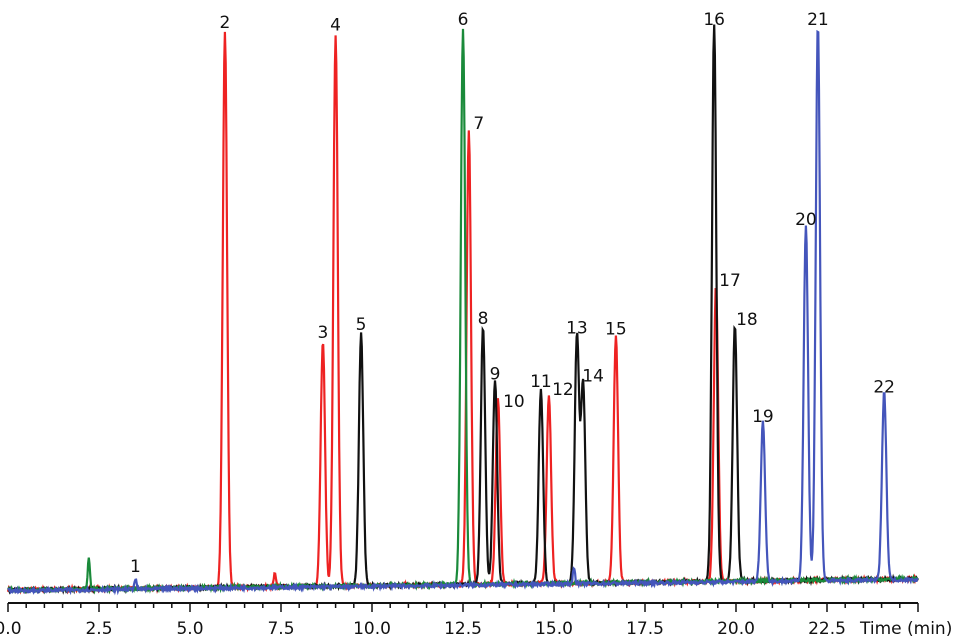 This screenshot has height=643, width=980. Describe the element at coordinates (463, 629) in the screenshot. I see `x-tick-label: 12.5` at that location.